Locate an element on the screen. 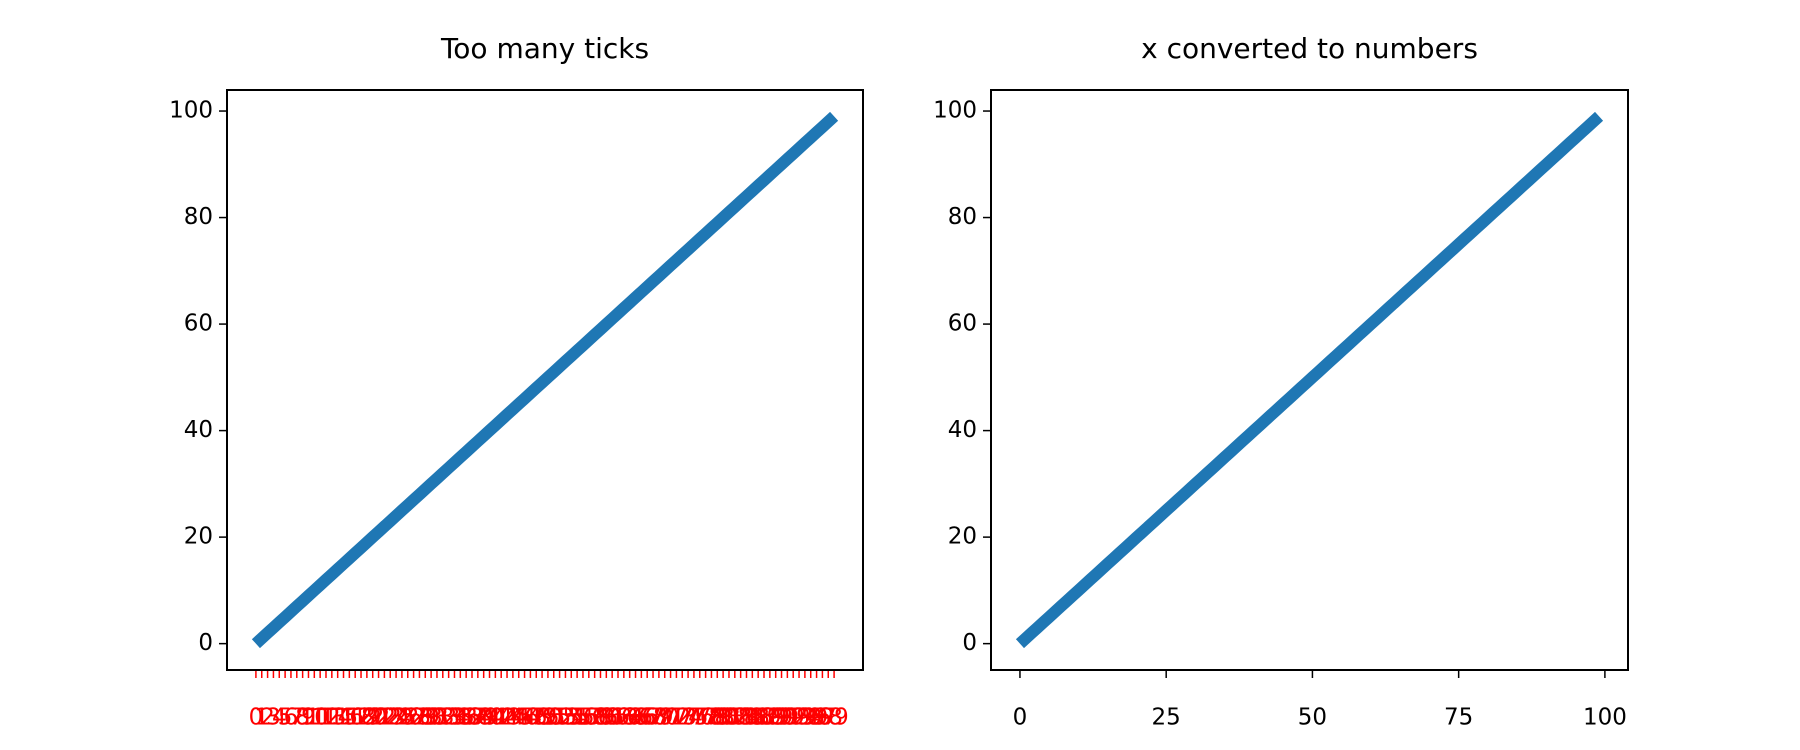 This screenshot has width=1800, height=750. x-tick-label: 55 is located at coordinates (576, 718).